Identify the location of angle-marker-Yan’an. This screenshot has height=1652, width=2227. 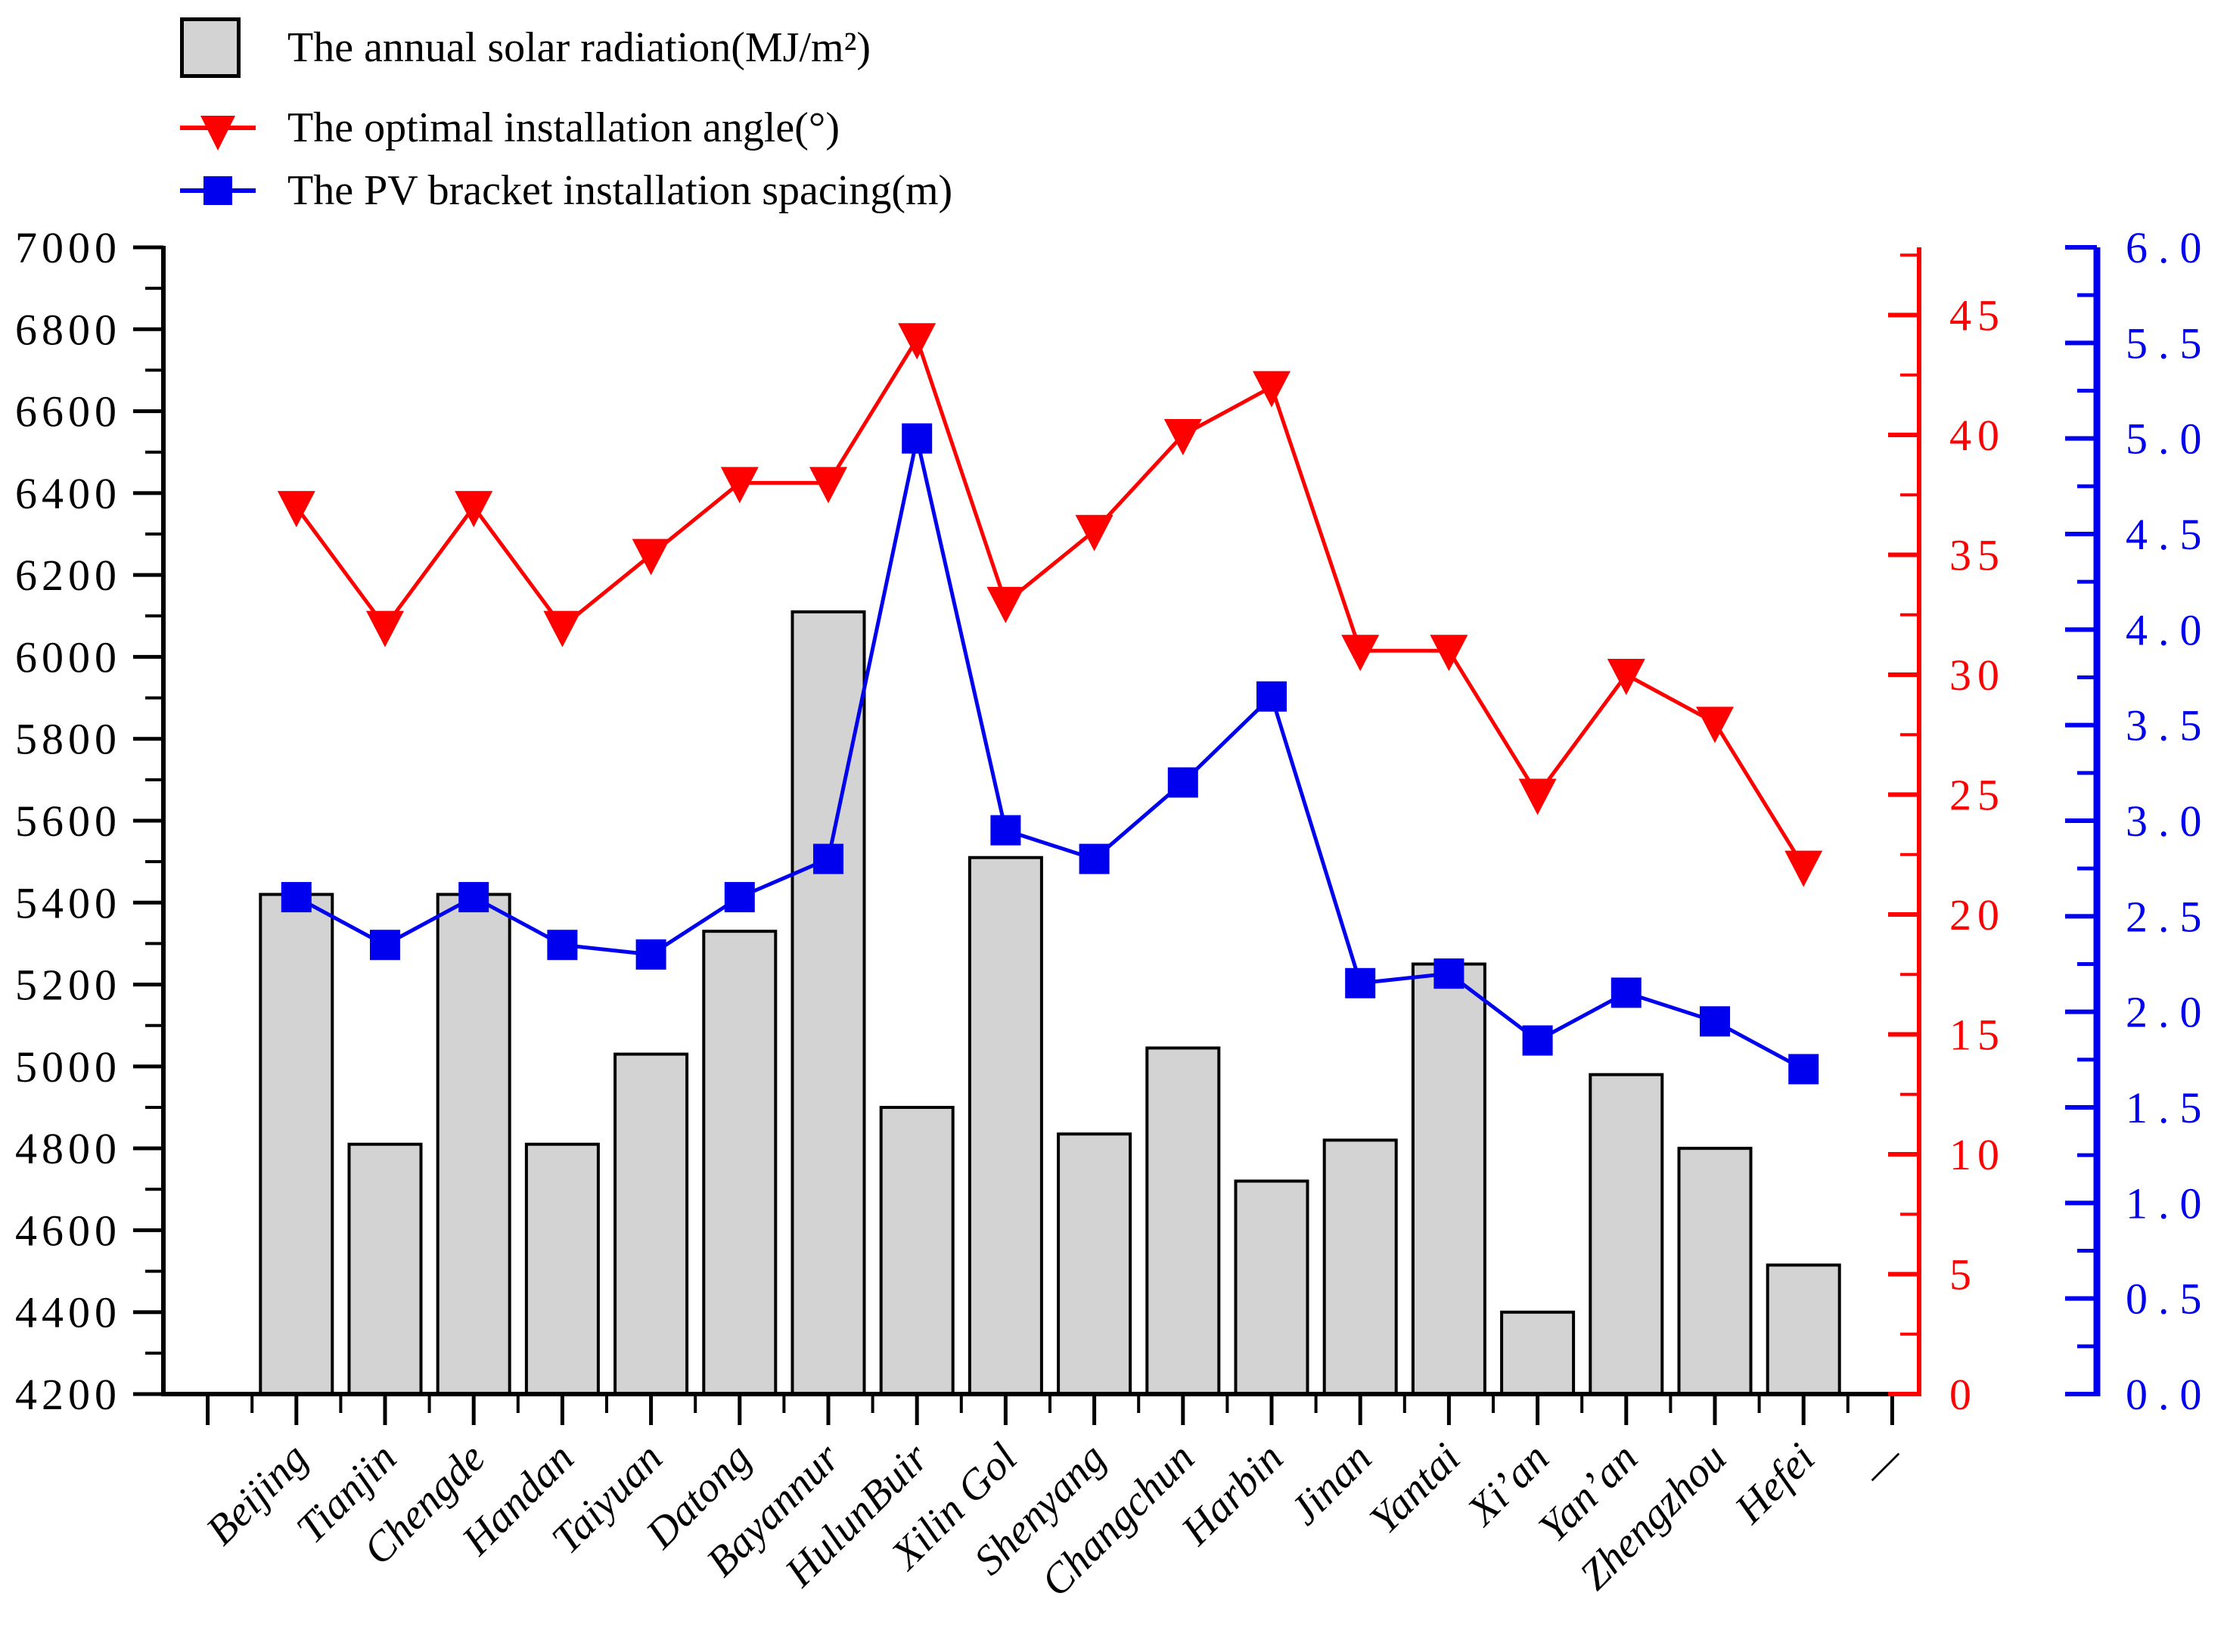
(1626, 677).